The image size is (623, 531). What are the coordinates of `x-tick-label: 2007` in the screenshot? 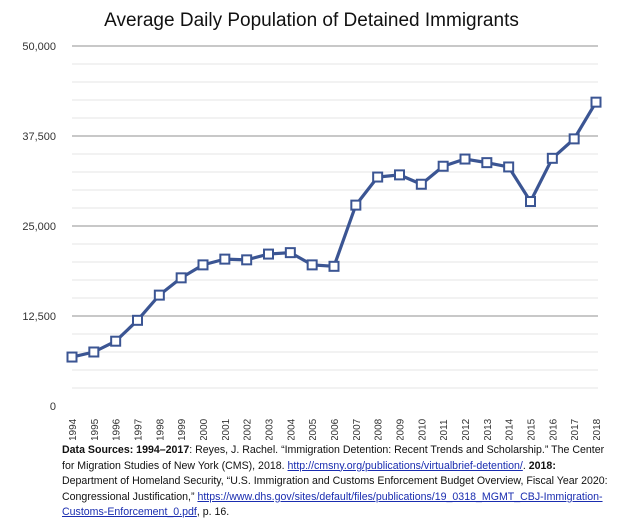 It's located at (357, 429).